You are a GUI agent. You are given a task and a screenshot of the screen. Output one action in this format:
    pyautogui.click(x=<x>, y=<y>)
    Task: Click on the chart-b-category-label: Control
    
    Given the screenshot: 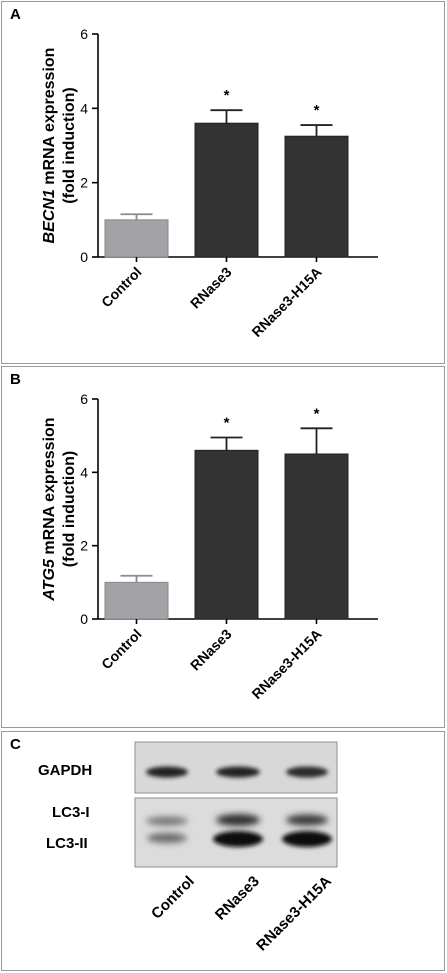 What is the action you would take?
    pyautogui.click(x=121, y=649)
    